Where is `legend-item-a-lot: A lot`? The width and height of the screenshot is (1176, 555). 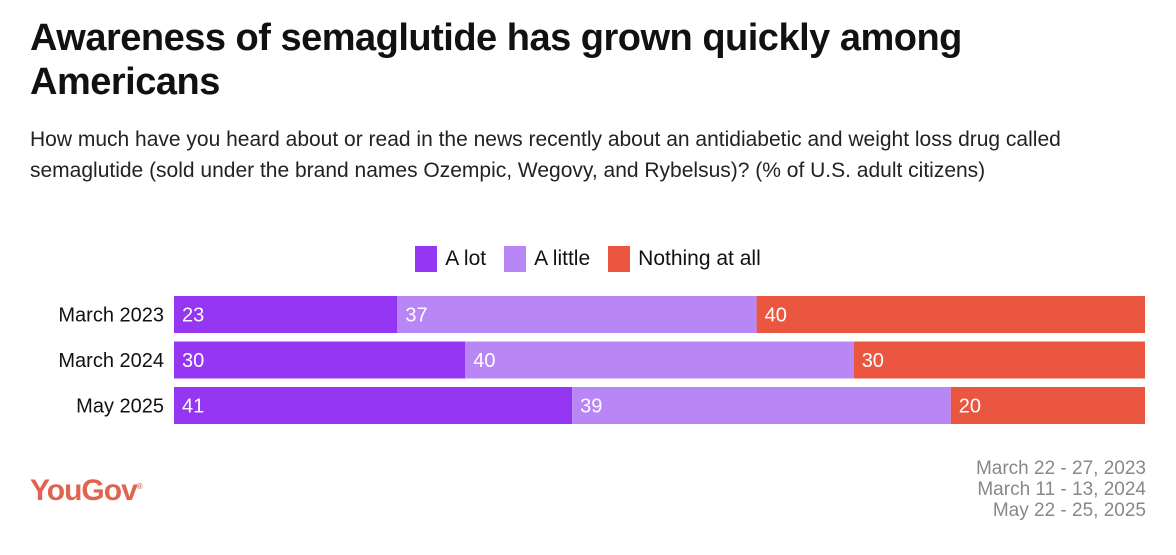 legend-item-a-lot: A lot is located at coordinates (450, 259).